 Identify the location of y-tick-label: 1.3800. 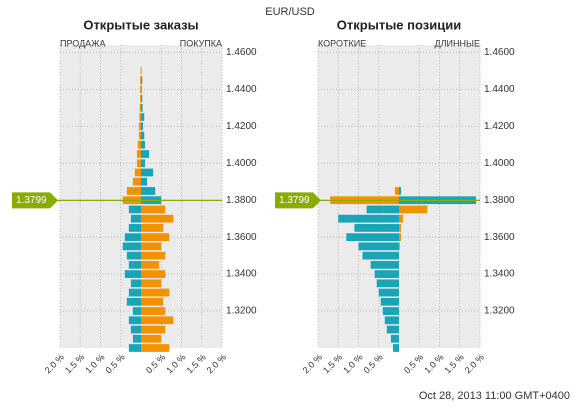
(499, 200).